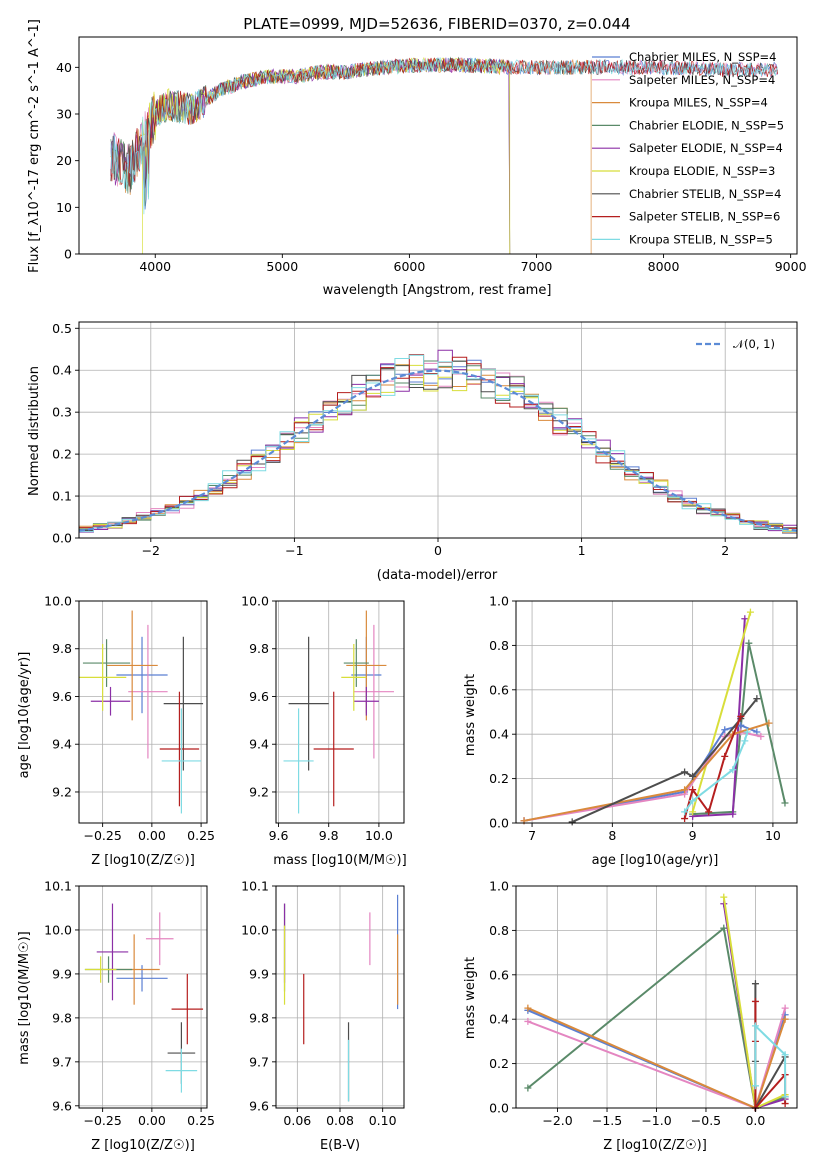 This screenshot has width=819, height=1170. What do you see at coordinates (323, 1016) in the screenshot?
I see `panel-mass-vs-EBV: 0.06 0.08 0.10 9.6 9.7 9.8 9.9 10.0 10.1 E(B-V)` at bounding box center [323, 1016].